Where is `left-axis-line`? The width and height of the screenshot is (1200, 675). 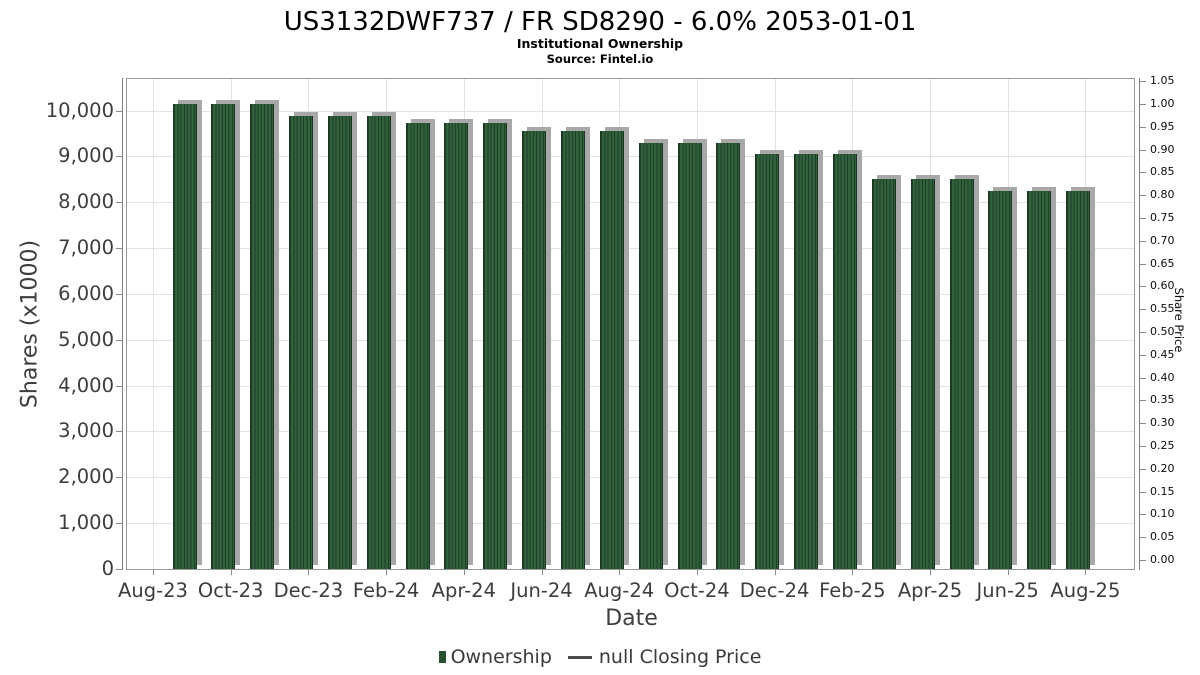 left-axis-line is located at coordinates (122, 324).